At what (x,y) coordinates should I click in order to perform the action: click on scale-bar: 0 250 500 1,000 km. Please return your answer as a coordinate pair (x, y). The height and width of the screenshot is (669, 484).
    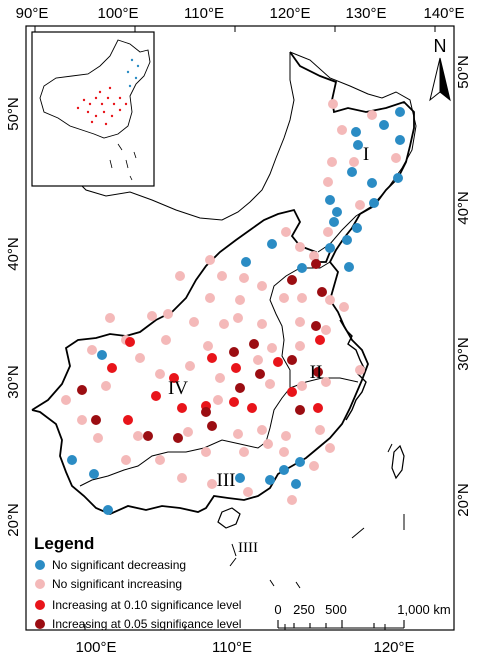
    Looking at the image, I should click on (362, 615).